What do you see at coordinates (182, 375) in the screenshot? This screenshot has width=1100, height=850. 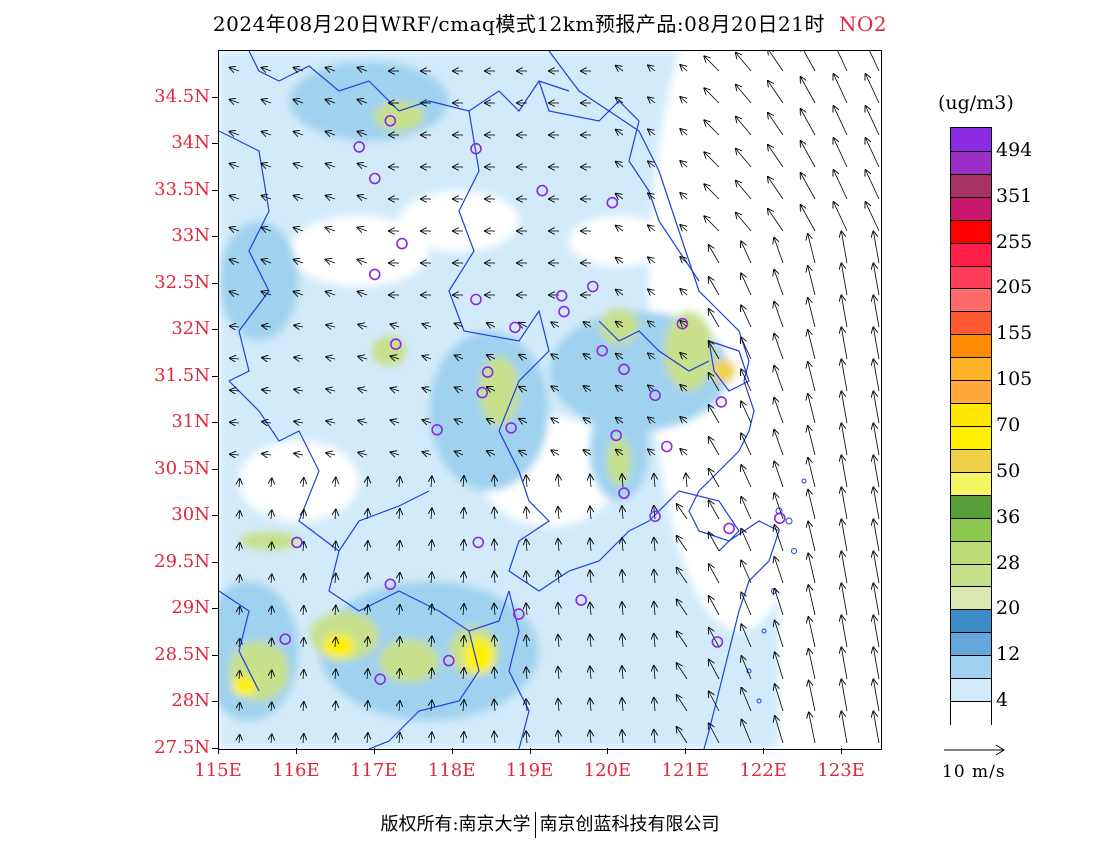 I see `lat-tick-label: 31.5N` at bounding box center [182, 375].